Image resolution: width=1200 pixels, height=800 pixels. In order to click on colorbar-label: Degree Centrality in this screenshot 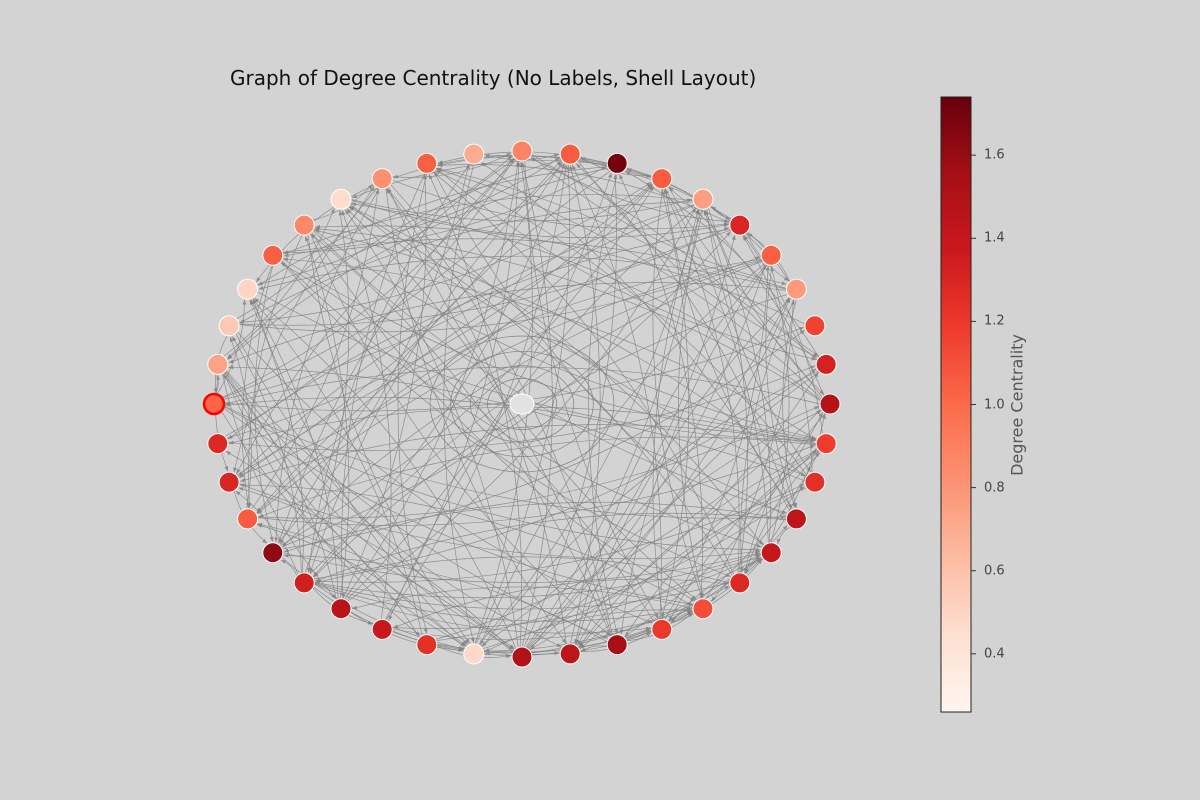, I will do `click(1017, 405)`.